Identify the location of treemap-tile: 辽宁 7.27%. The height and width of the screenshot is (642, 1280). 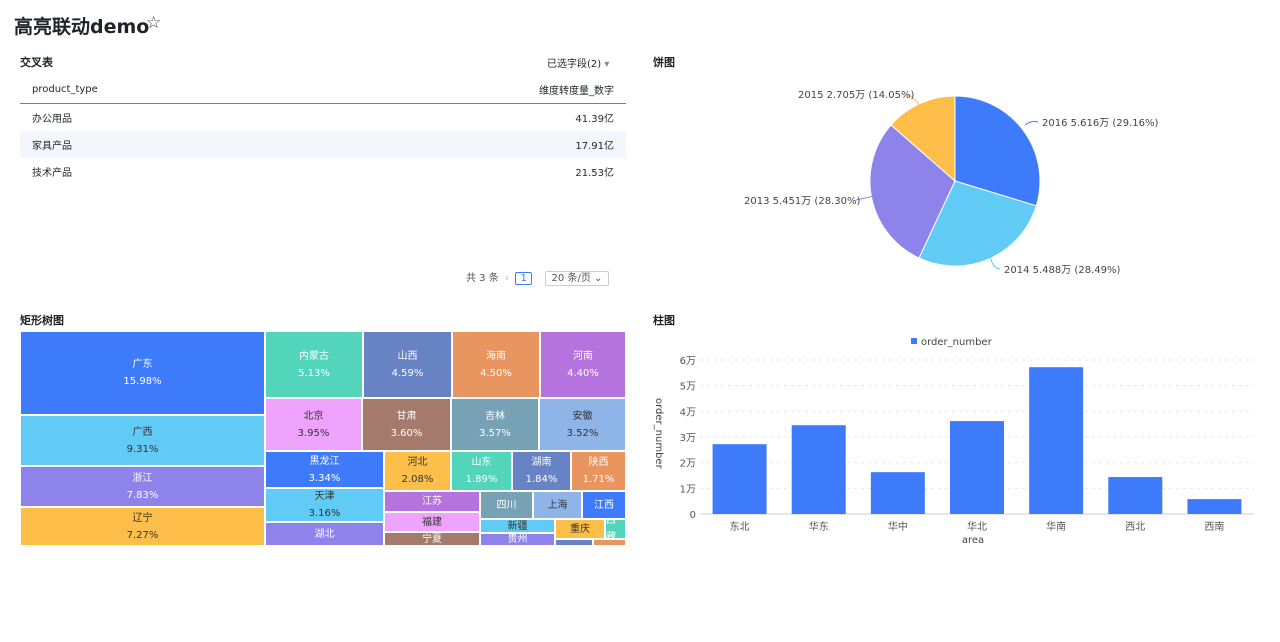
(142, 526).